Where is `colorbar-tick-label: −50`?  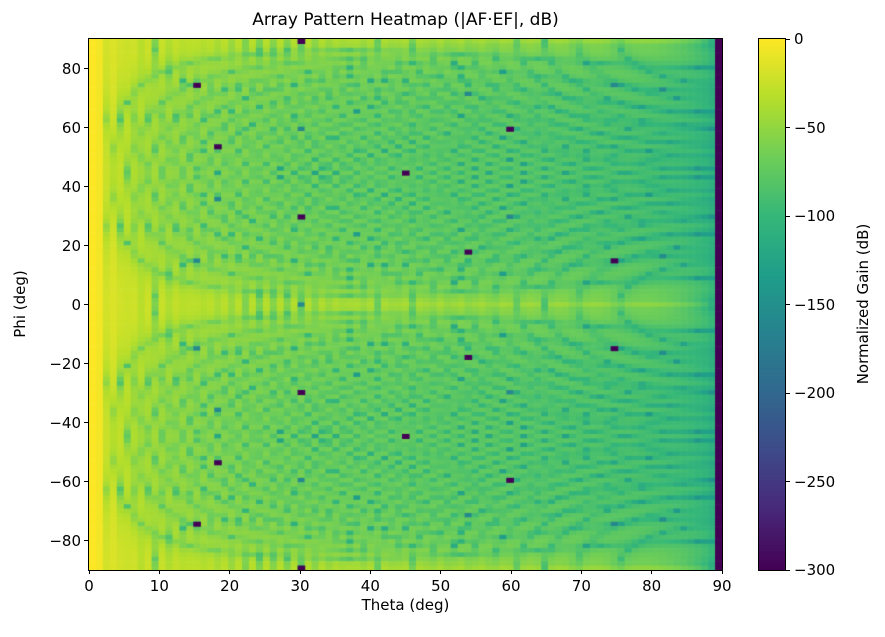
colorbar-tick-label: −50 is located at coordinates (810, 127).